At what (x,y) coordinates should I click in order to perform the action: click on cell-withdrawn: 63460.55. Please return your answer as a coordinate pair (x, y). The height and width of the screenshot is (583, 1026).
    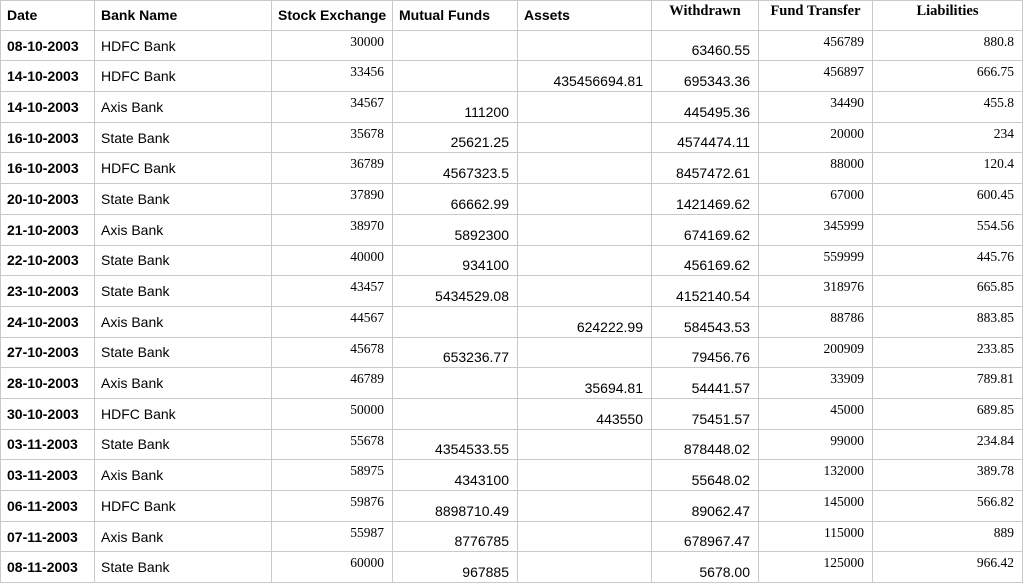
    Looking at the image, I should click on (705, 45).